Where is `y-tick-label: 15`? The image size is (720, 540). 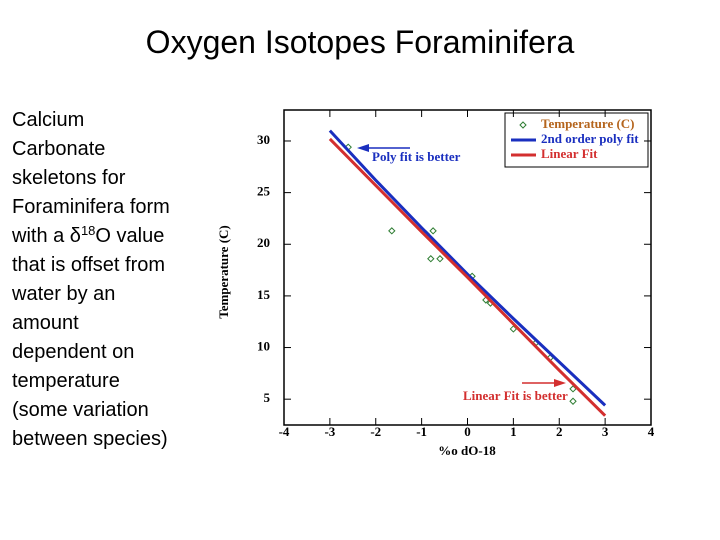
y-tick-label: 15 is located at coordinates (264, 294).